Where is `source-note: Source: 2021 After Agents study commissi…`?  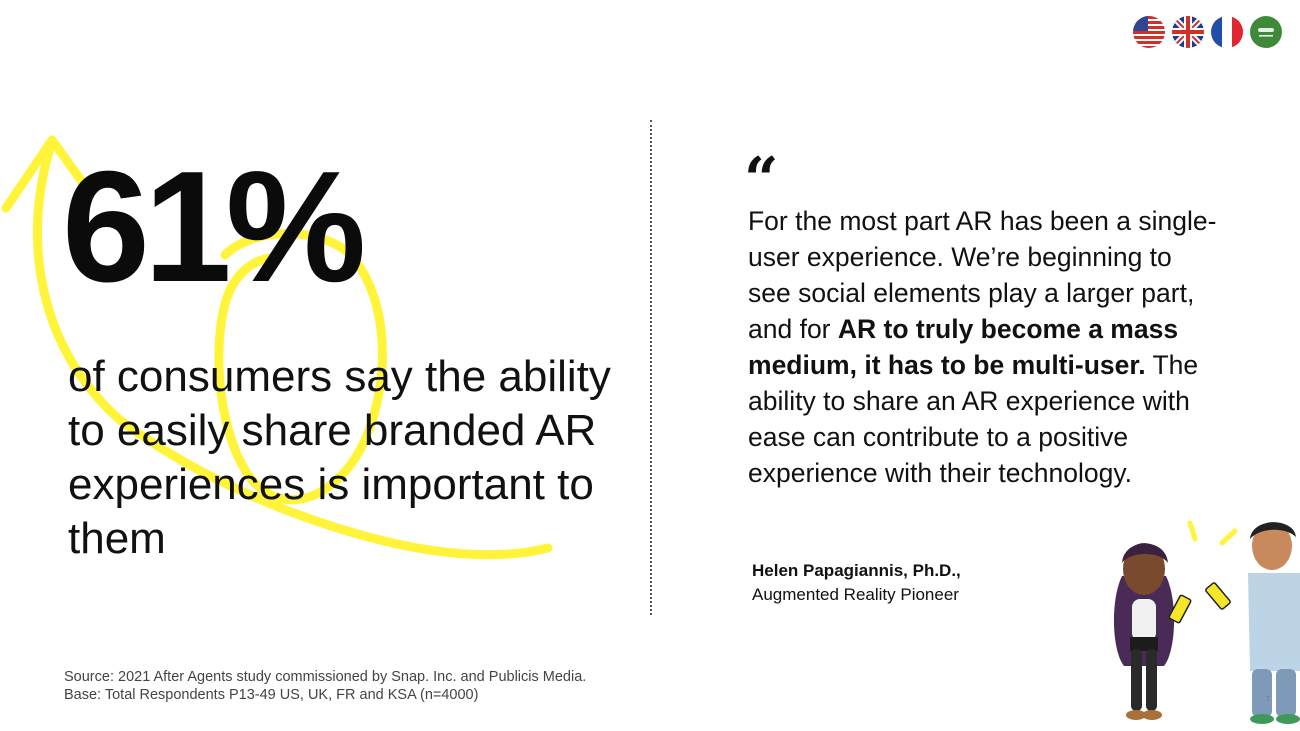 source-note: Source: 2021 After Agents study commissi… is located at coordinates (325, 686).